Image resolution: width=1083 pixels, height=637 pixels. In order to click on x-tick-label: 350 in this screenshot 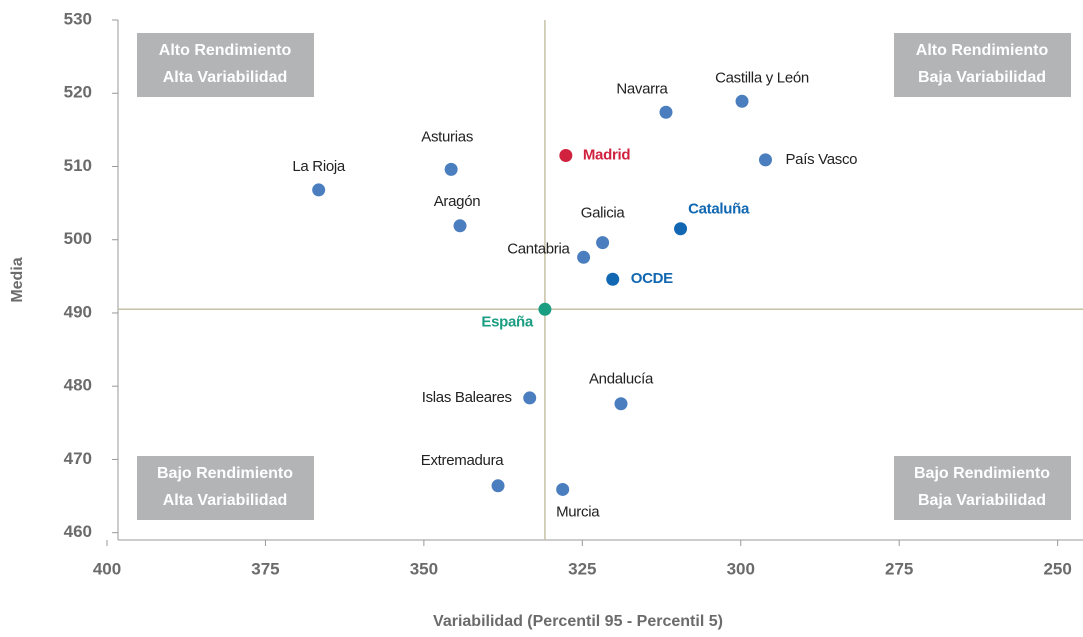, I will do `click(424, 568)`.